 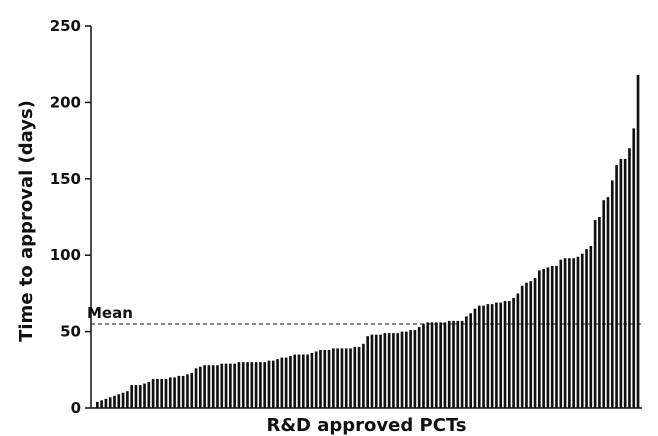 What do you see at coordinates (65, 179) in the screenshot?
I see `y-tick-label: 150` at bounding box center [65, 179].